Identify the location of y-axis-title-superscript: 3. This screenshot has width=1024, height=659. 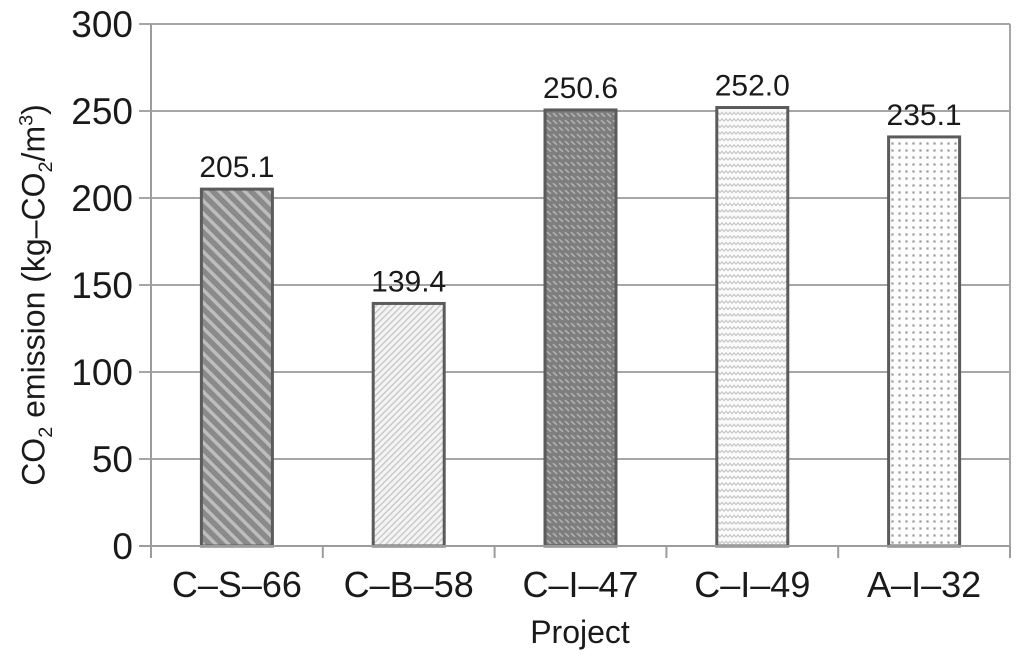
(26, 120).